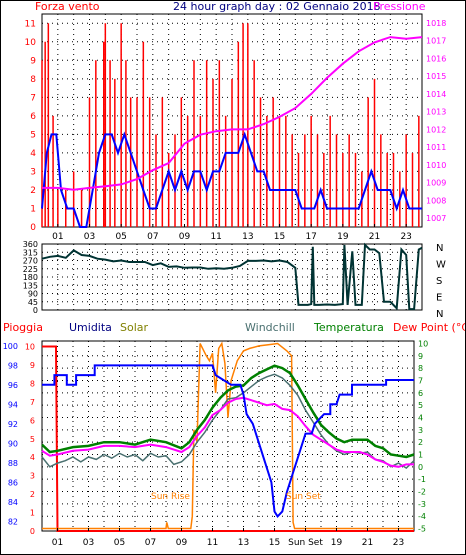  Describe the element at coordinates (374, 237) in the screenshot. I see `x-tick-label: 21` at that location.